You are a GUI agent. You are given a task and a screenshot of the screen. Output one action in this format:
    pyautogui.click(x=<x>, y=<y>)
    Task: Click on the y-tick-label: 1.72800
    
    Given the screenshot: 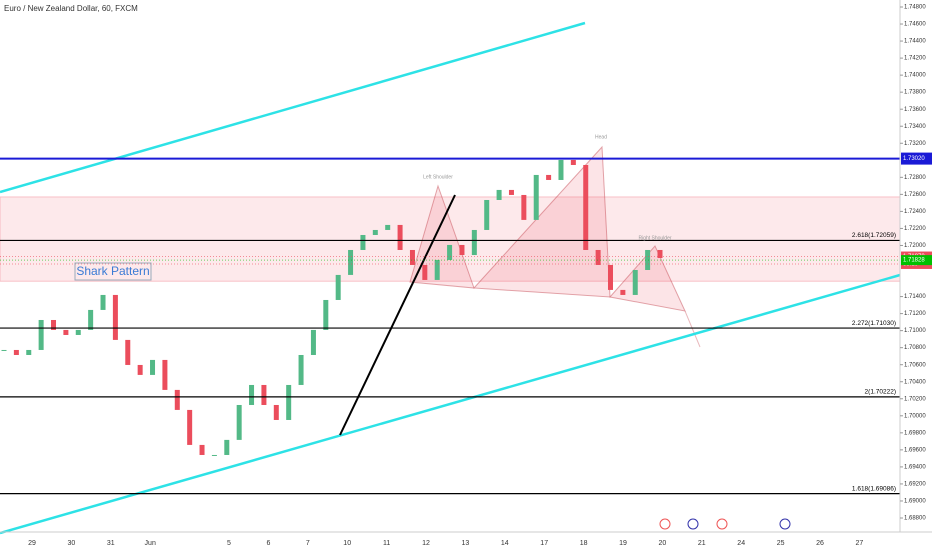 What is the action you would take?
    pyautogui.click(x=915, y=178)
    